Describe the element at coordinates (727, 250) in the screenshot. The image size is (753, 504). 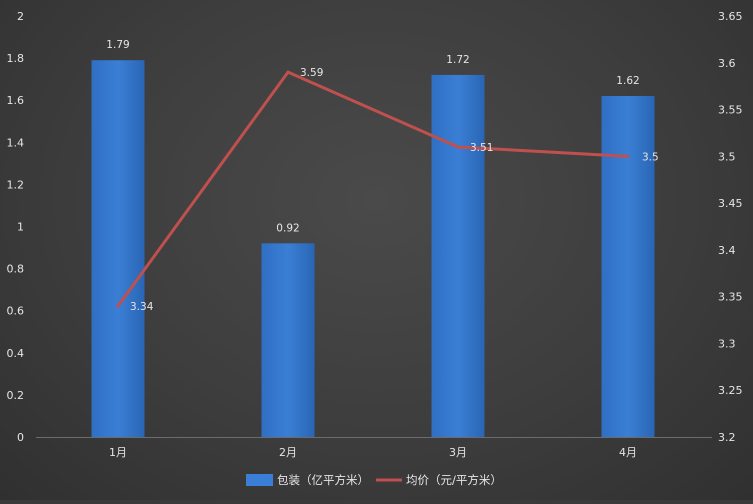
I see `y-right-tick-label: 3.4` at that location.